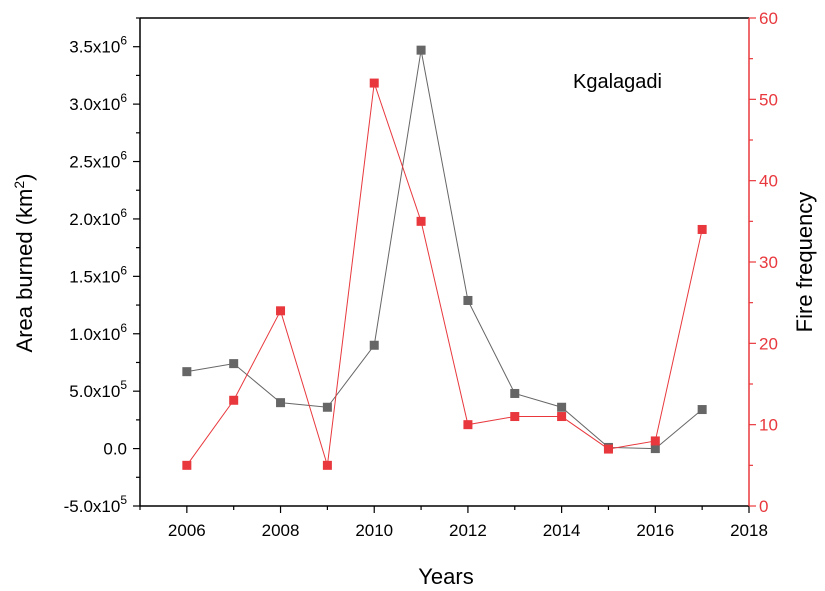 This screenshot has width=825, height=591. I want to click on y-left-tick-label: 5.0x10⁵, so click(98, 389).